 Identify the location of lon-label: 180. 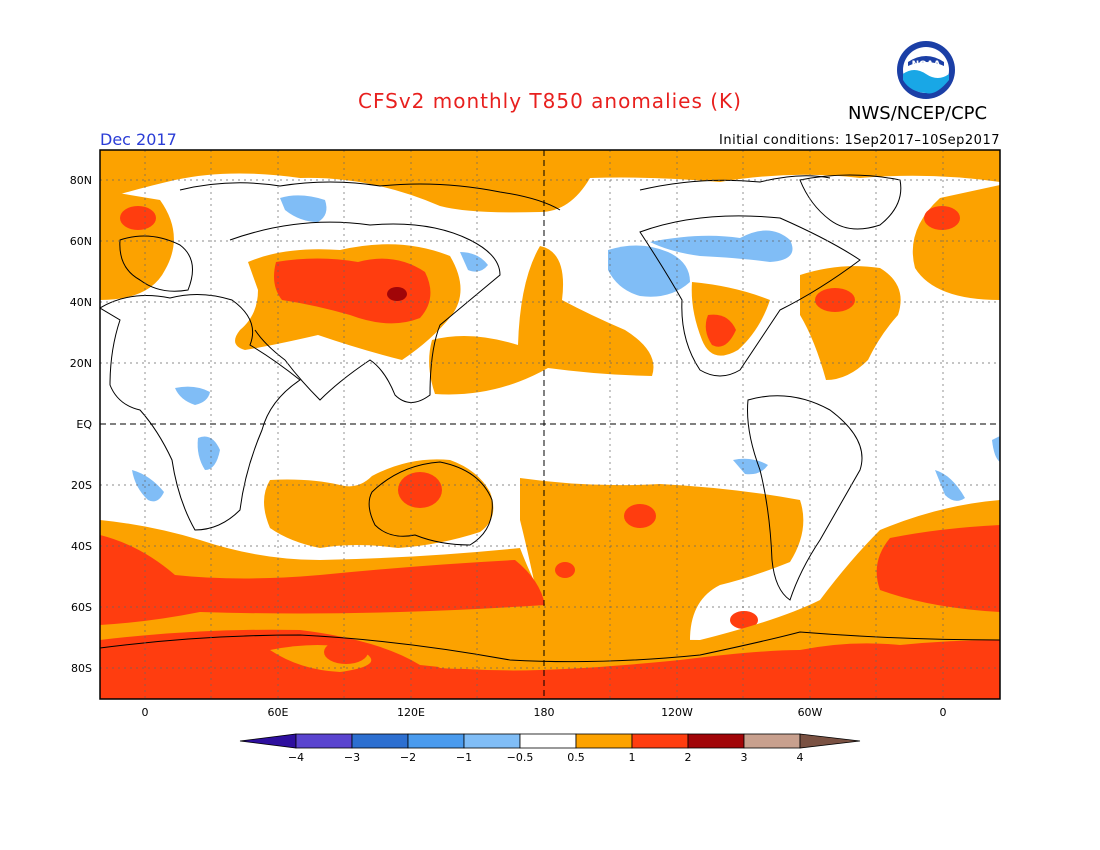
(544, 712).